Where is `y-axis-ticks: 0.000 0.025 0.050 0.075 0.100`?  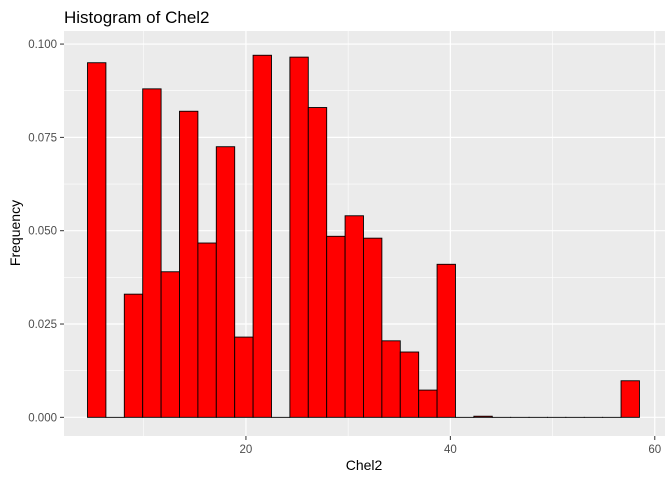 y-axis-ticks: 0.000 0.025 0.050 0.075 0.100 is located at coordinates (46, 231).